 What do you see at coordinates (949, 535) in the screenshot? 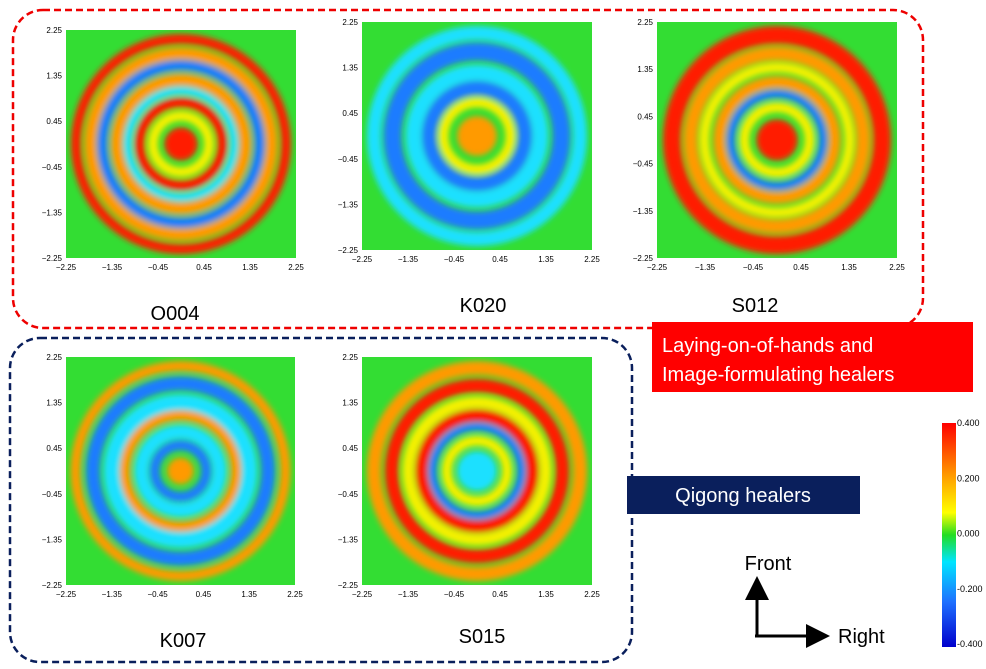
I see `colorbar` at bounding box center [949, 535].